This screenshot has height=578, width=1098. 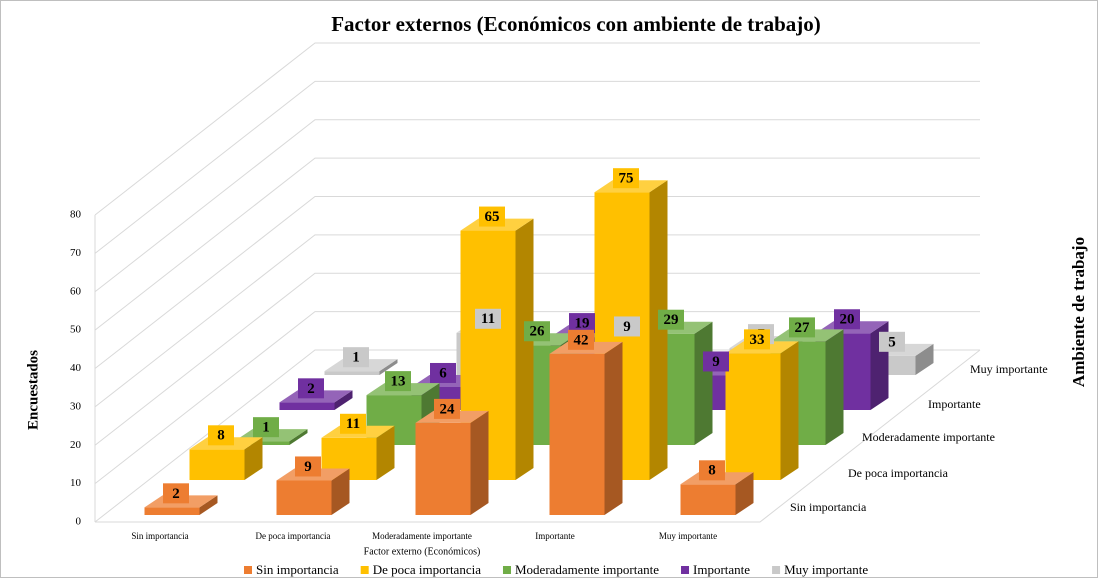 I want to click on data-label: 75, so click(x=626, y=179).